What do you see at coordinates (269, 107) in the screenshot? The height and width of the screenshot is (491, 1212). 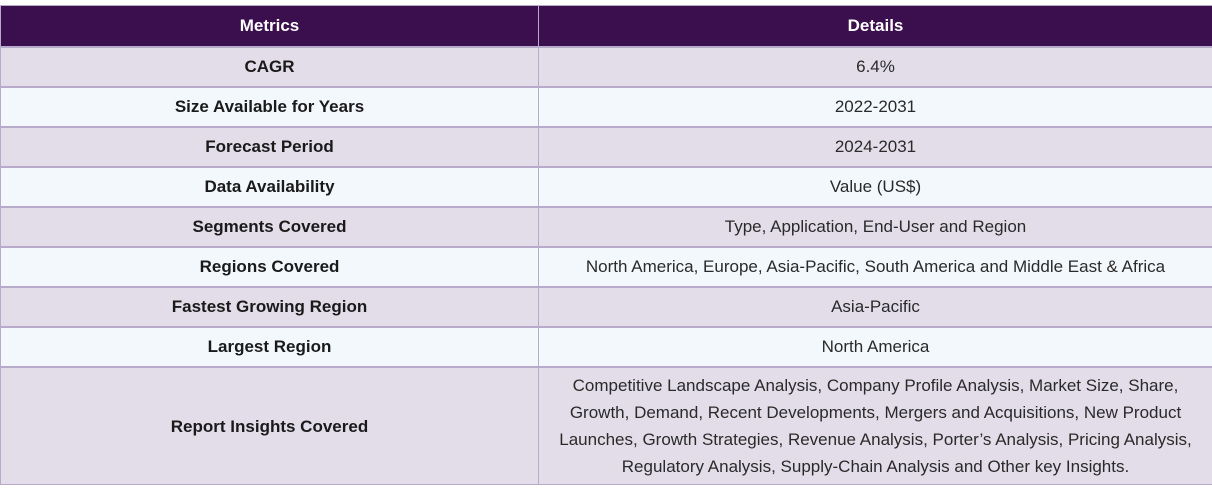 I see `row-metric: Size Available for Years` at bounding box center [269, 107].